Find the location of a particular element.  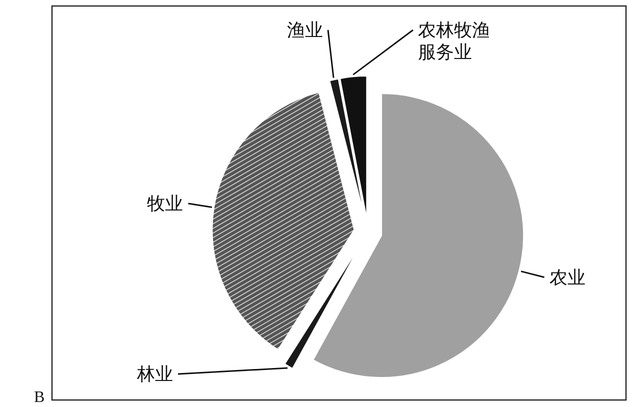

slice-label: 农业 is located at coordinates (567, 277).